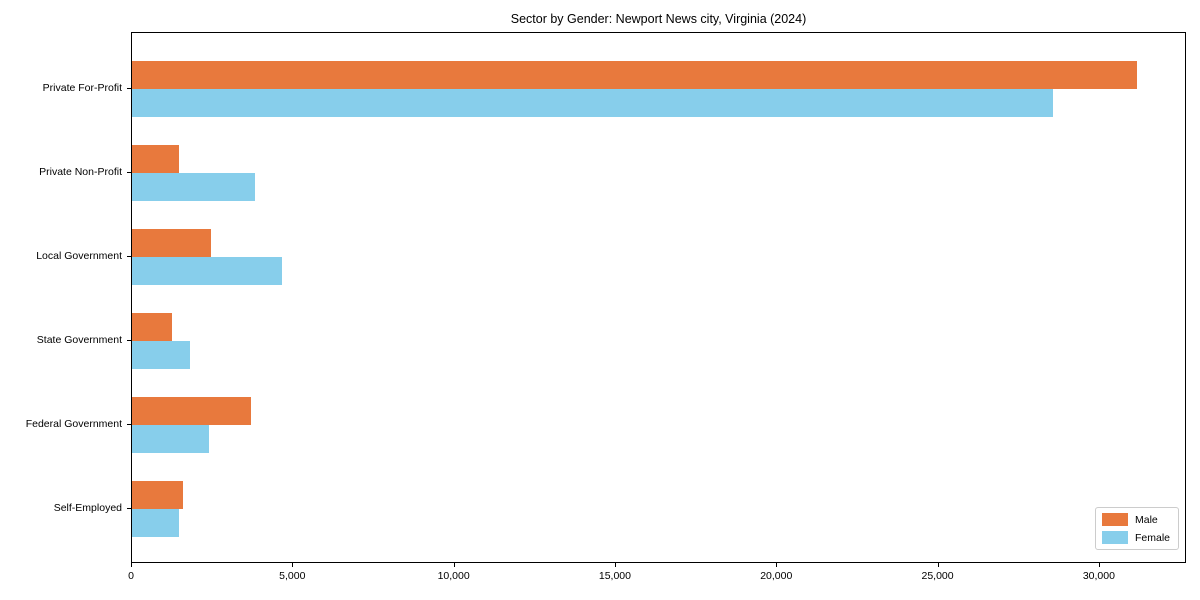  I want to click on bar-female-self-employed, so click(155, 523).